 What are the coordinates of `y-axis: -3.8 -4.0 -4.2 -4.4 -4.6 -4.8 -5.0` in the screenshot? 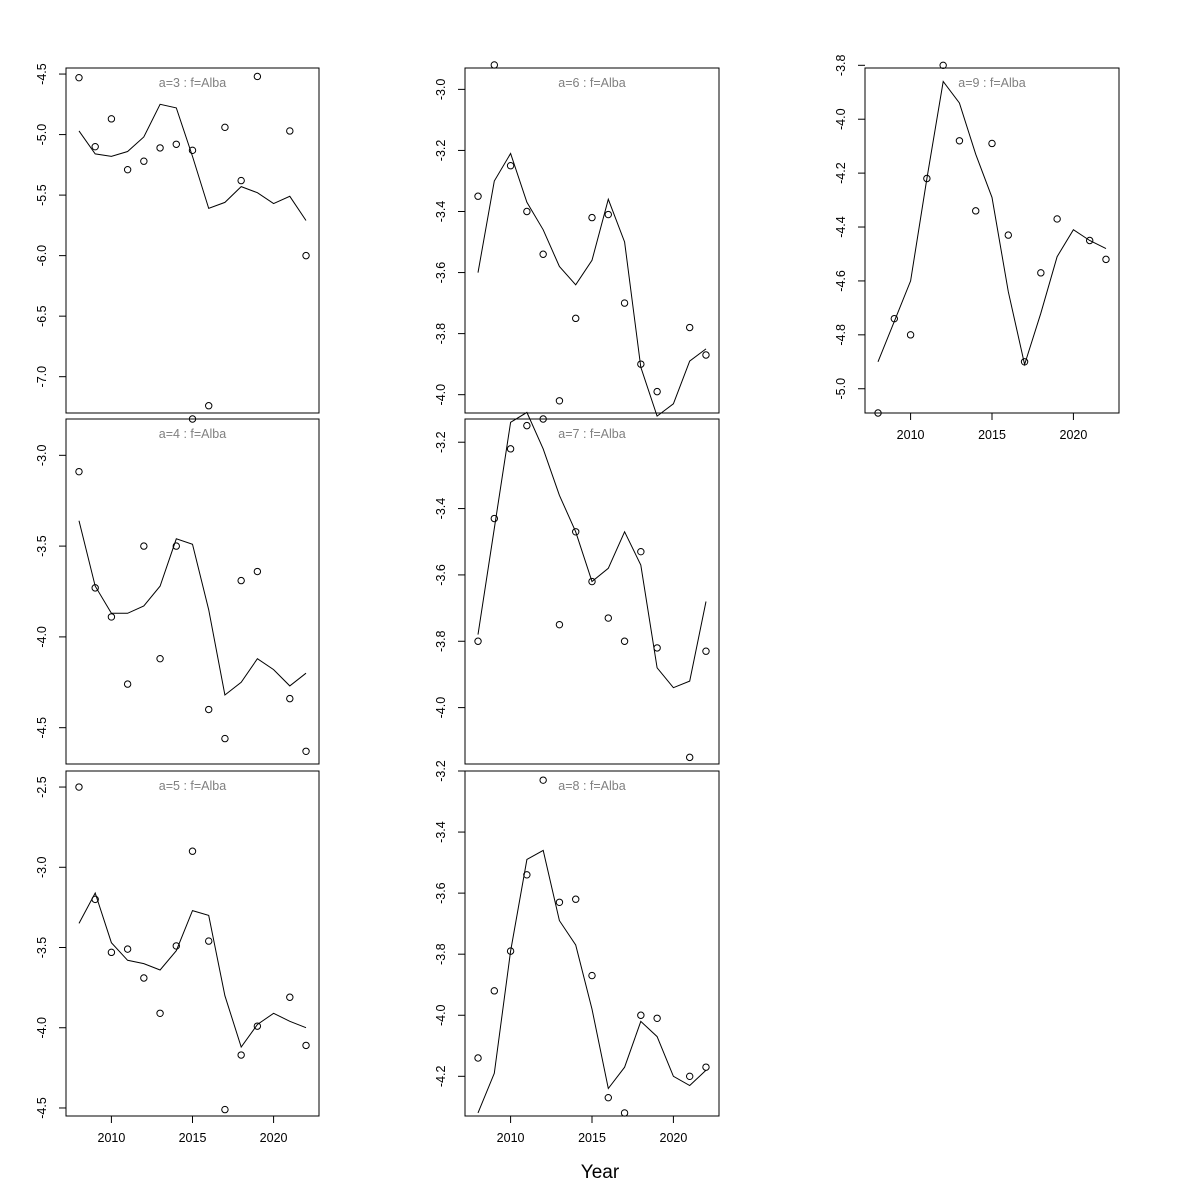 It's located at (849, 227).